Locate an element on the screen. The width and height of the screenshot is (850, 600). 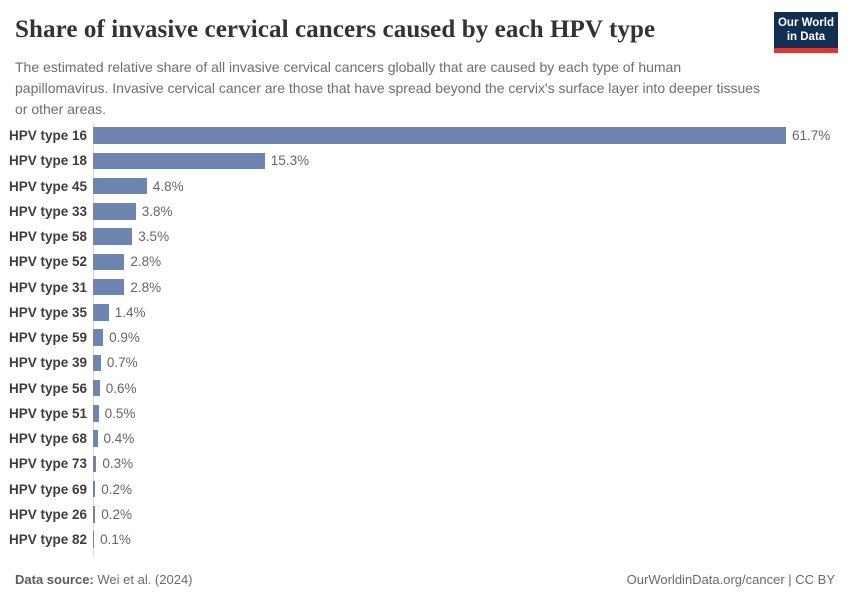
row-label: HPV type 51 is located at coordinates (47, 413).